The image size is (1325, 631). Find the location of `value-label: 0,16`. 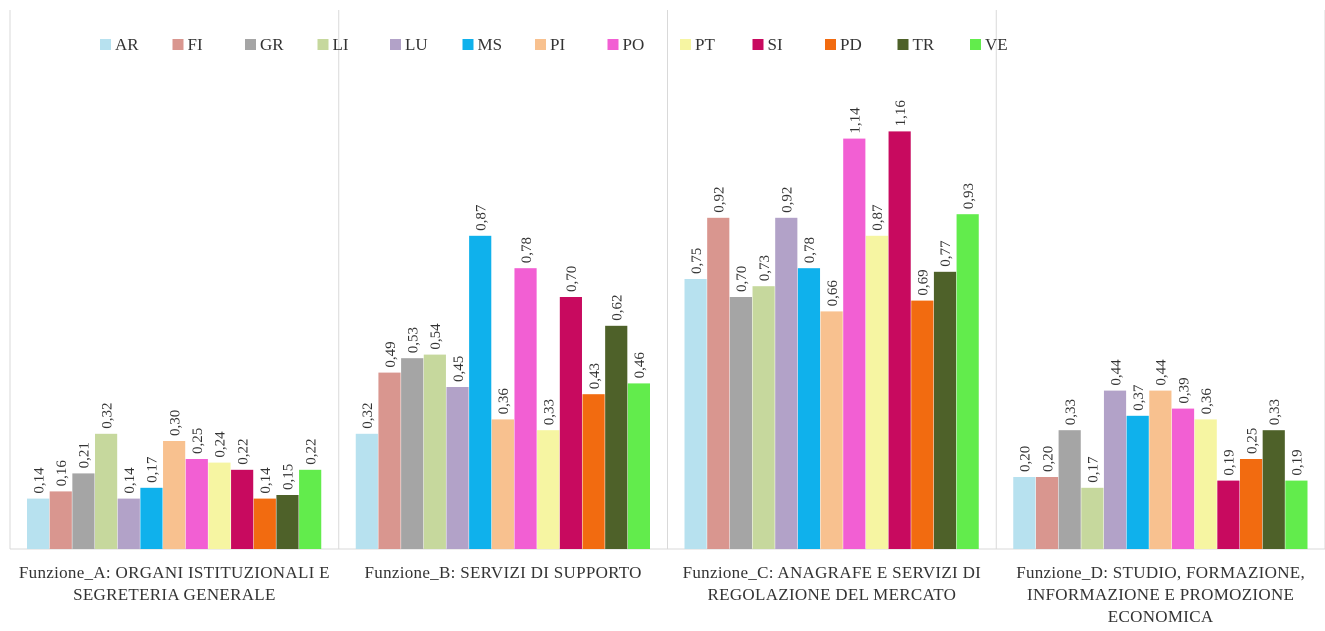

value-label: 0,16 is located at coordinates (62, 473).